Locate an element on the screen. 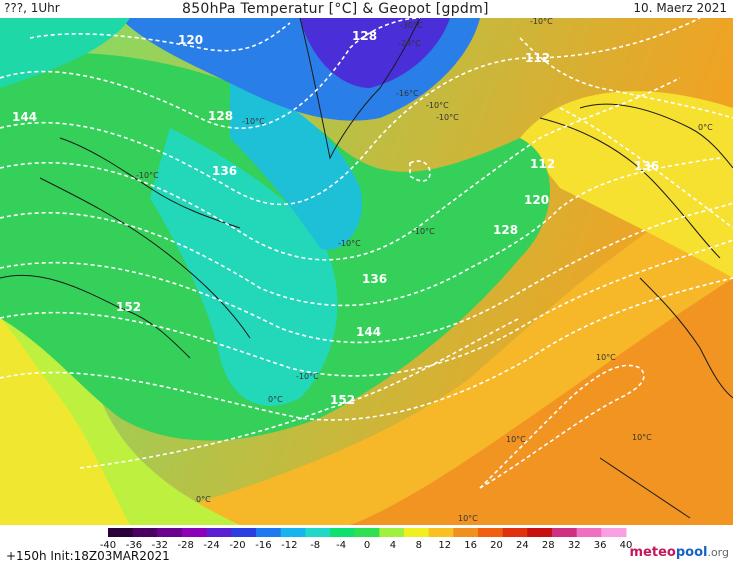 The height and width of the screenshot is (566, 733). legend-tick-label: 16 is located at coordinates (470, 544).